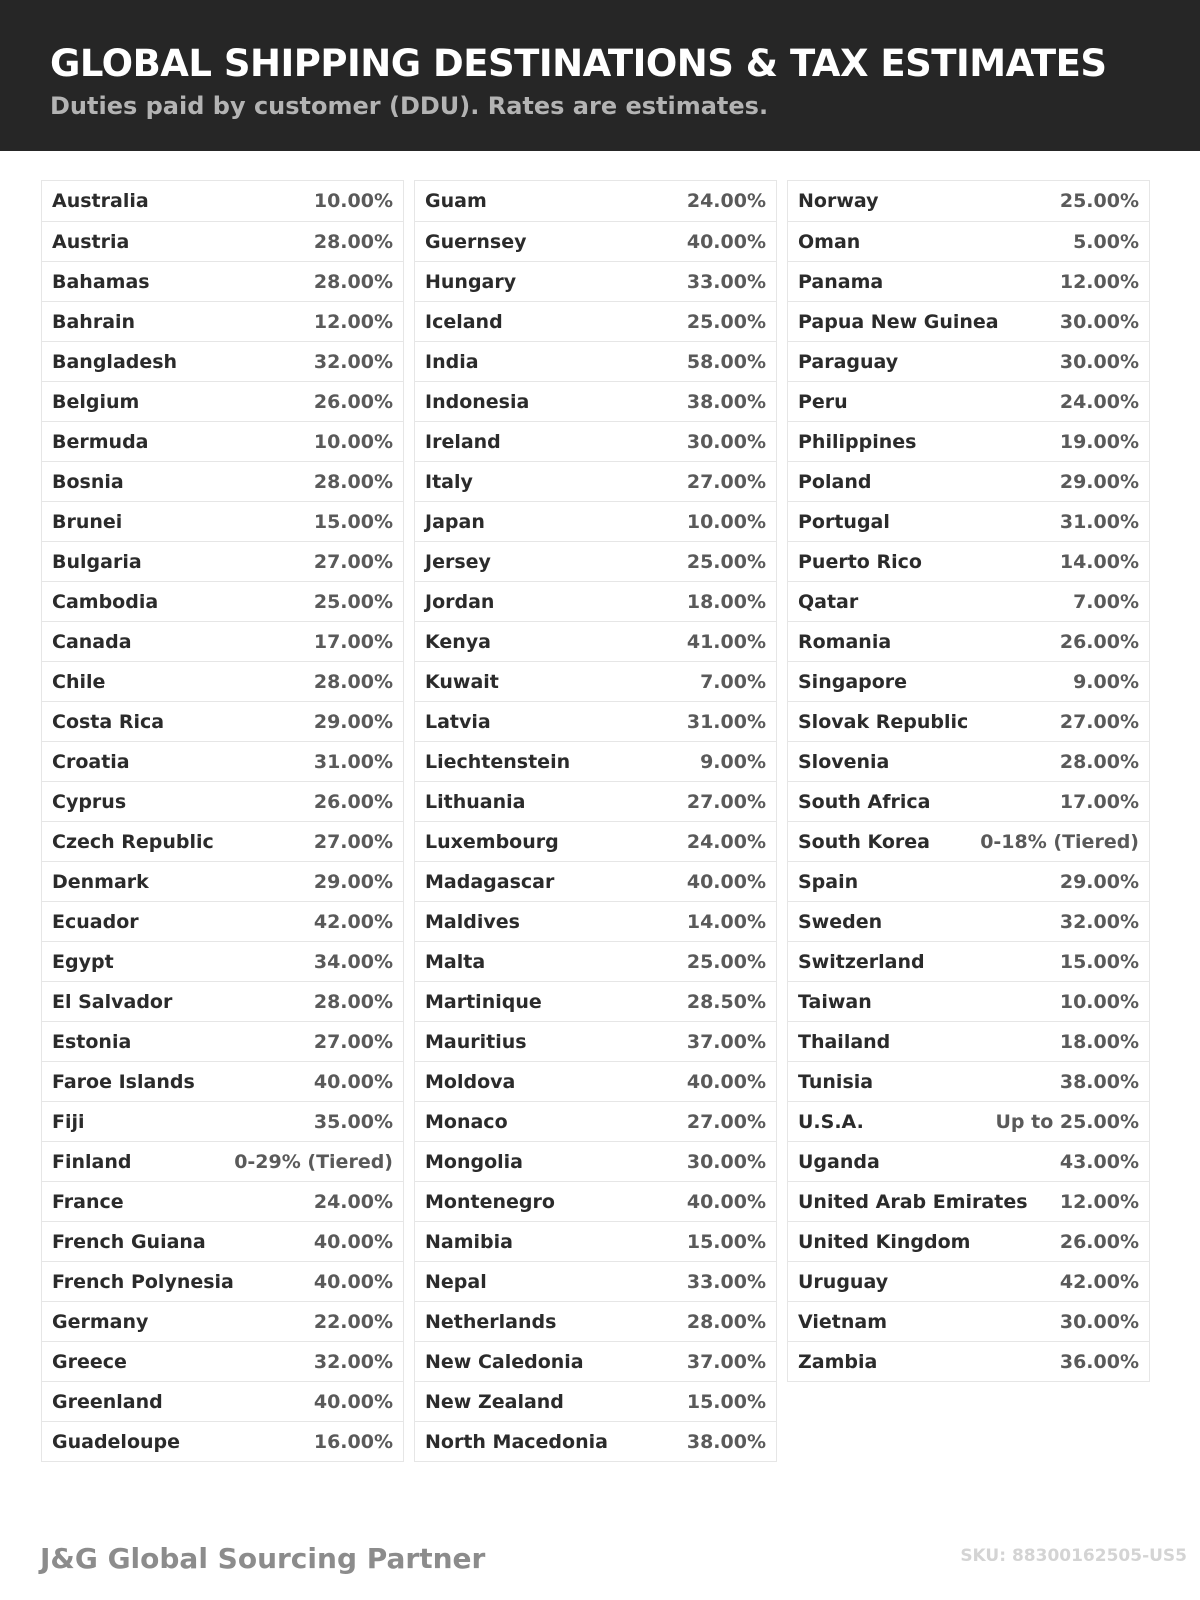 This screenshot has height=1600, width=1200. Describe the element at coordinates (828, 601) in the screenshot. I see `country-name: Qatar` at that location.